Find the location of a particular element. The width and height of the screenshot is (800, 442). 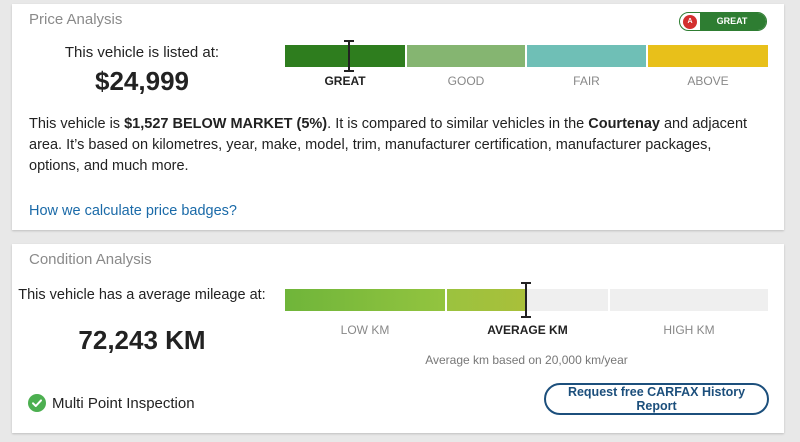

mileage-meter-segment-average is located at coordinates (486, 300).